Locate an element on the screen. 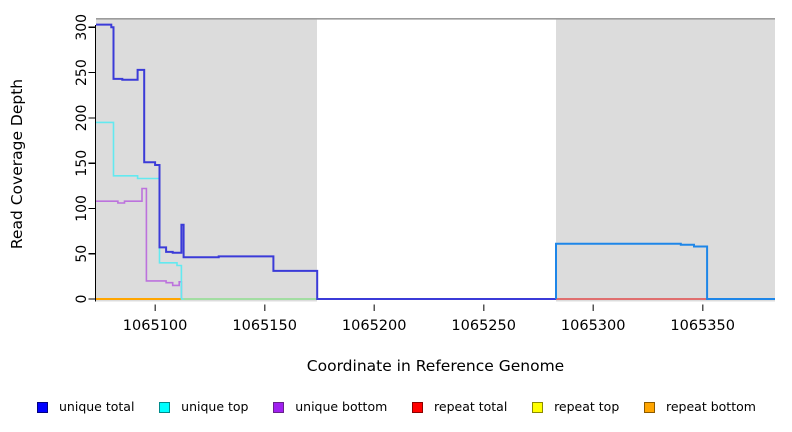 The image size is (792, 432). y-axis-title: Read Coverage Depth is located at coordinates (17, 164).